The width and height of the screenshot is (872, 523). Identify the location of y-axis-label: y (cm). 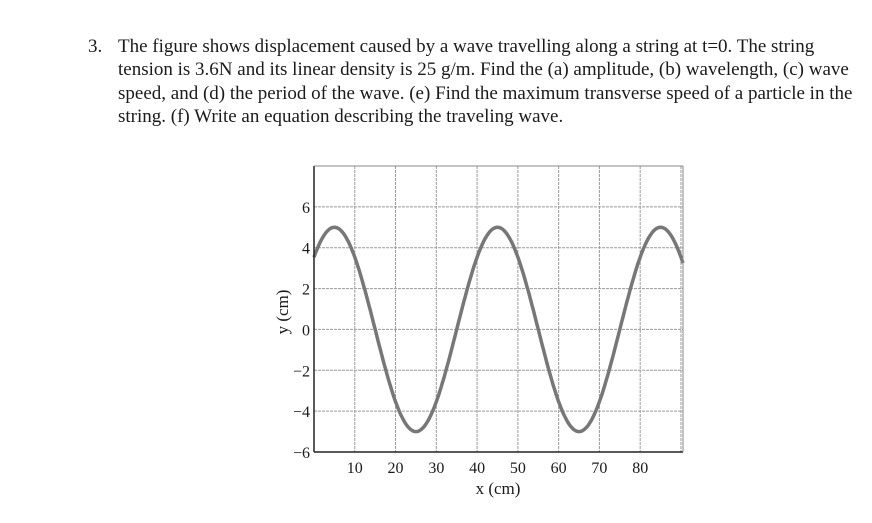
(282, 312).